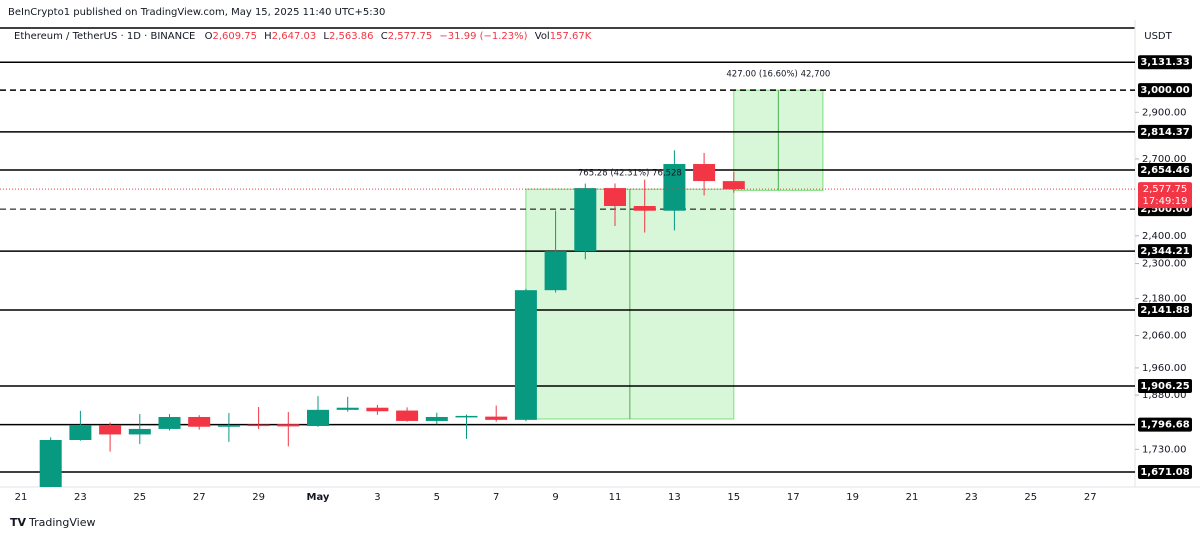 This screenshot has height=538, width=1200. I want to click on y-tick-label: 2,900.00, so click(1164, 112).